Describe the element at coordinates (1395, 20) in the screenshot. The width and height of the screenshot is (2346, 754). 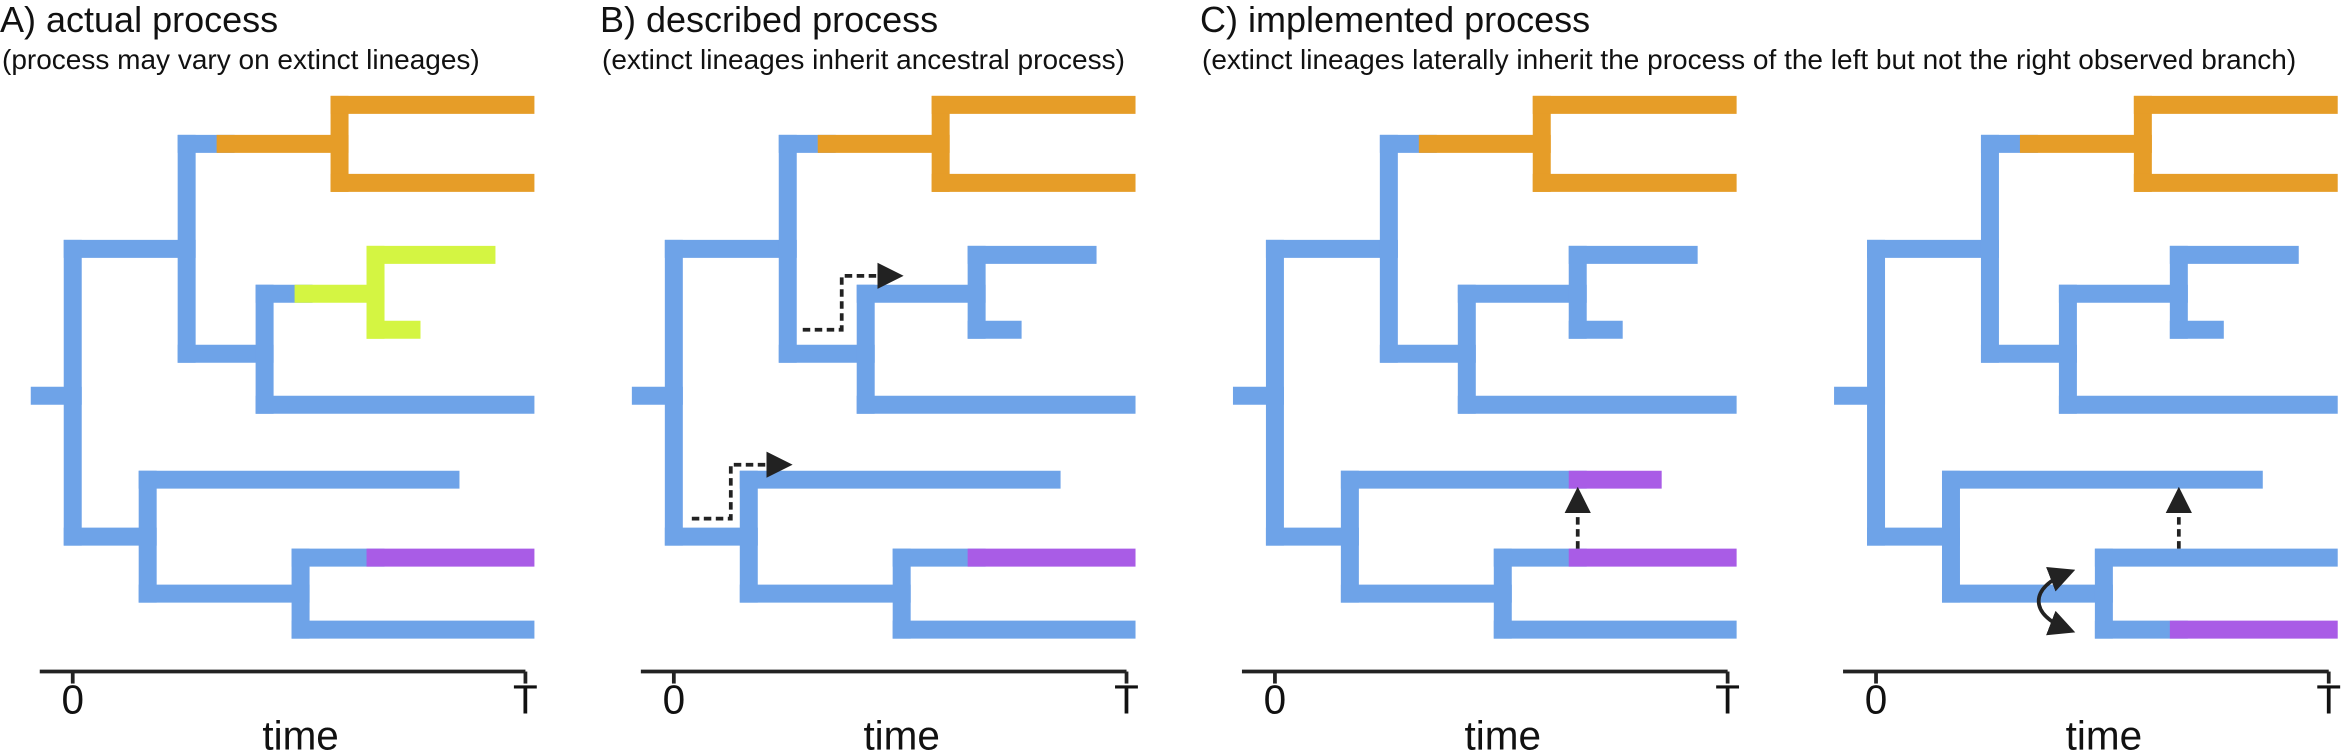
I see `panel-c-title: C) implemented process` at that location.